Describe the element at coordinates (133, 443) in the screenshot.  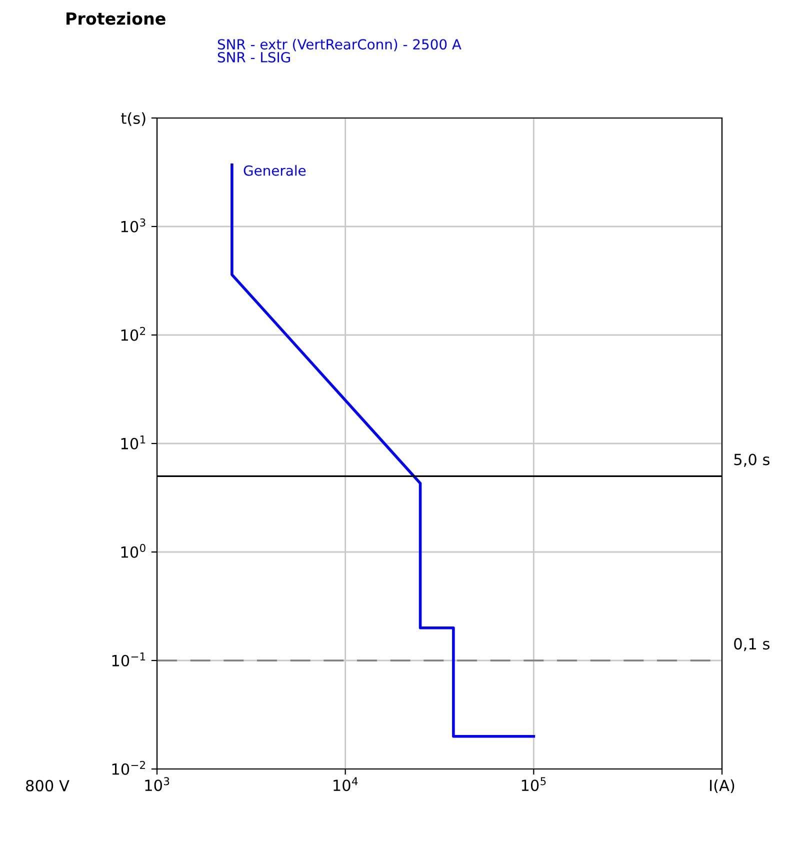
I see `y-tick-label: 10$^{1}$` at that location.